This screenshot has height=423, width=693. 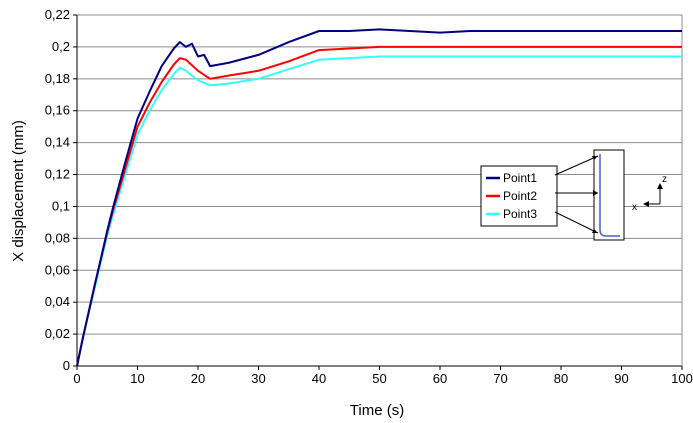 What do you see at coordinates (682, 378) in the screenshot?
I see `x-tick-label: 100` at bounding box center [682, 378].